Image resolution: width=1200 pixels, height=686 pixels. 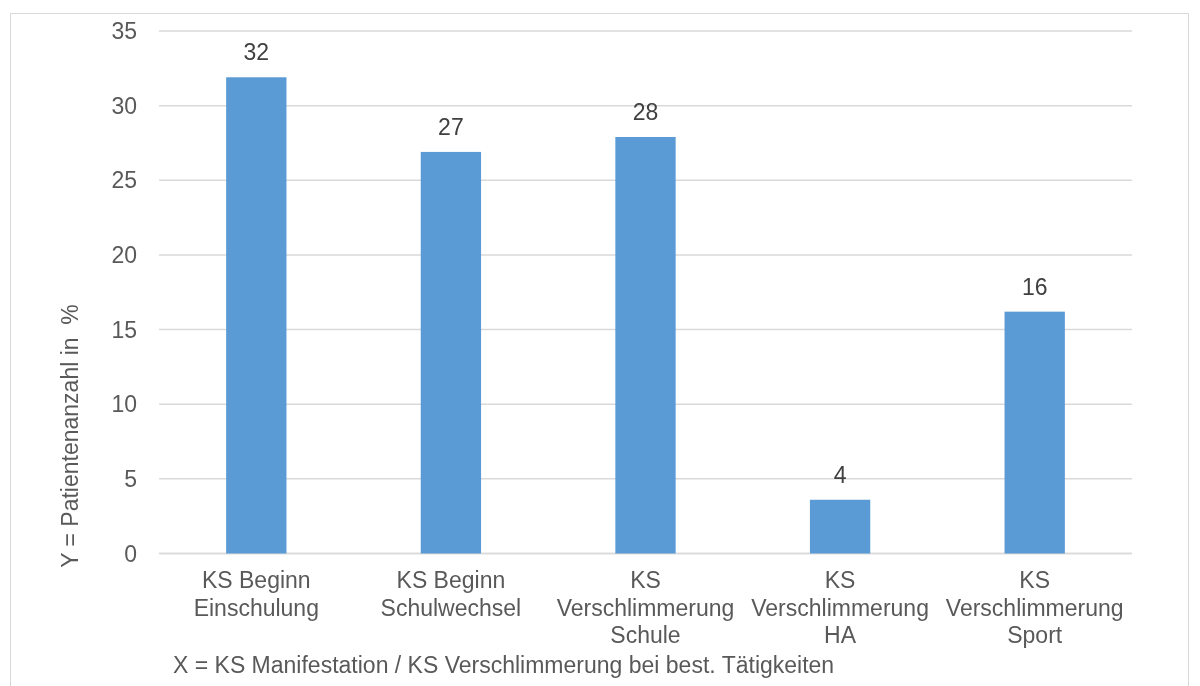 What do you see at coordinates (124, 254) in the screenshot?
I see `y-tick-label: 20` at bounding box center [124, 254].